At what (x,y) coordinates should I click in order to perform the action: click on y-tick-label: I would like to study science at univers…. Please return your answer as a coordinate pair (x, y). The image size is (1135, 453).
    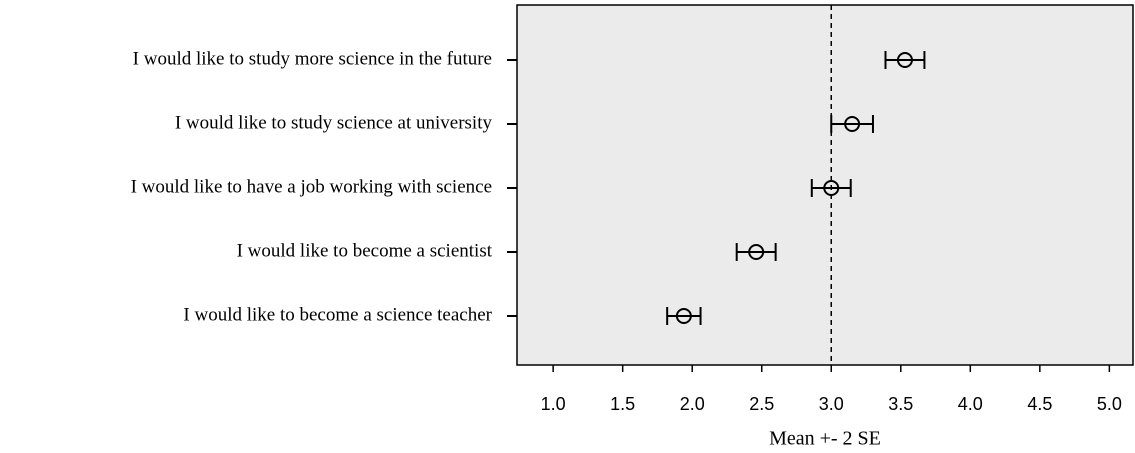
    Looking at the image, I should click on (334, 122).